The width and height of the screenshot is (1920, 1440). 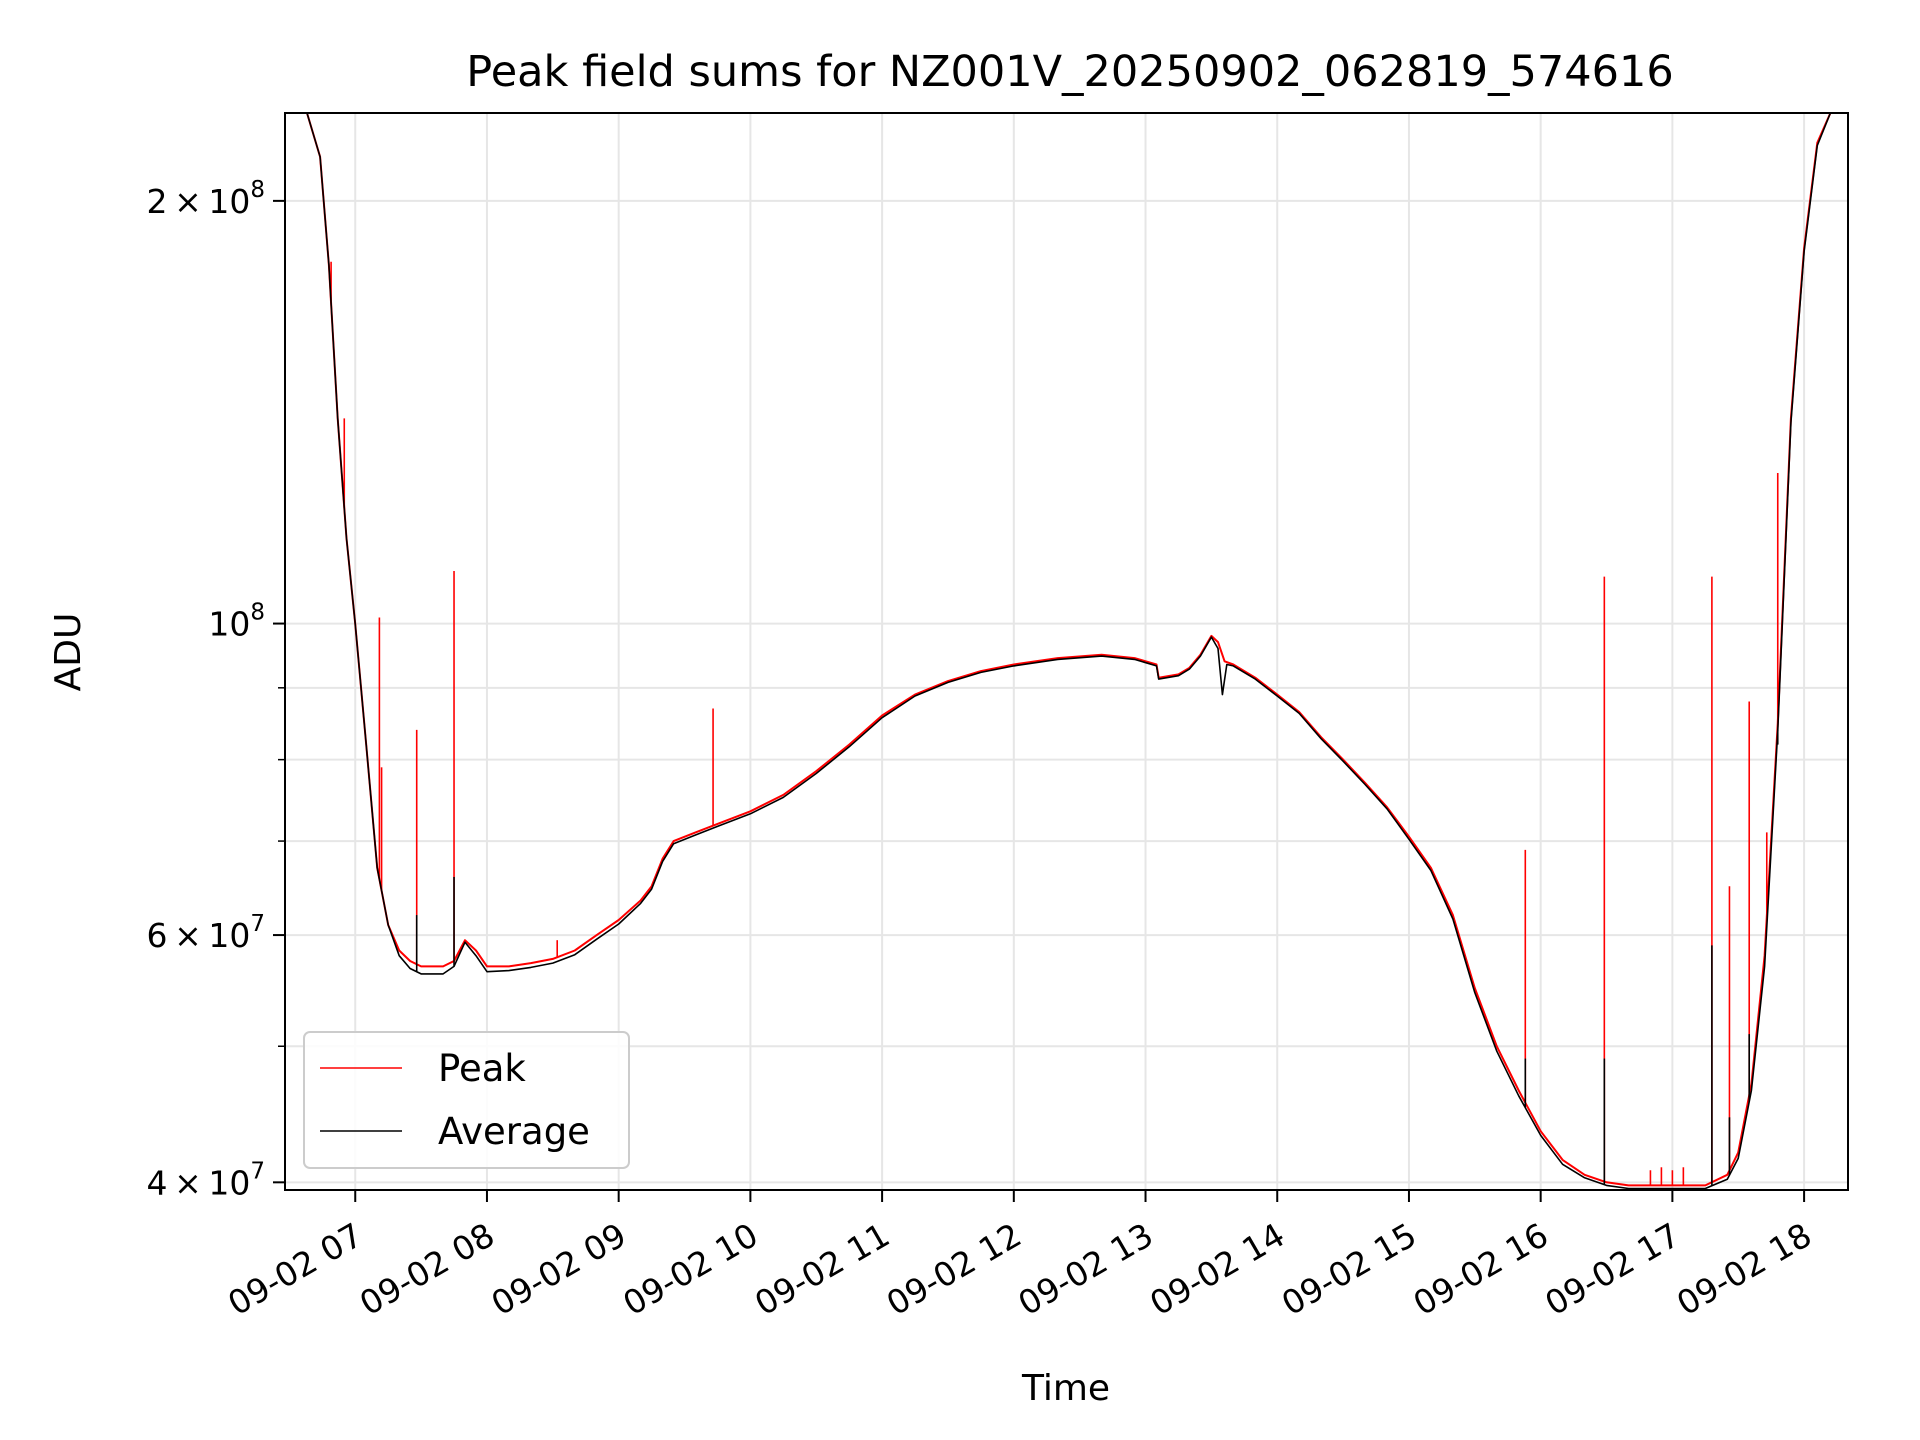 What do you see at coordinates (482, 1068) in the screenshot?
I see `legend-label-peak: Peak` at bounding box center [482, 1068].